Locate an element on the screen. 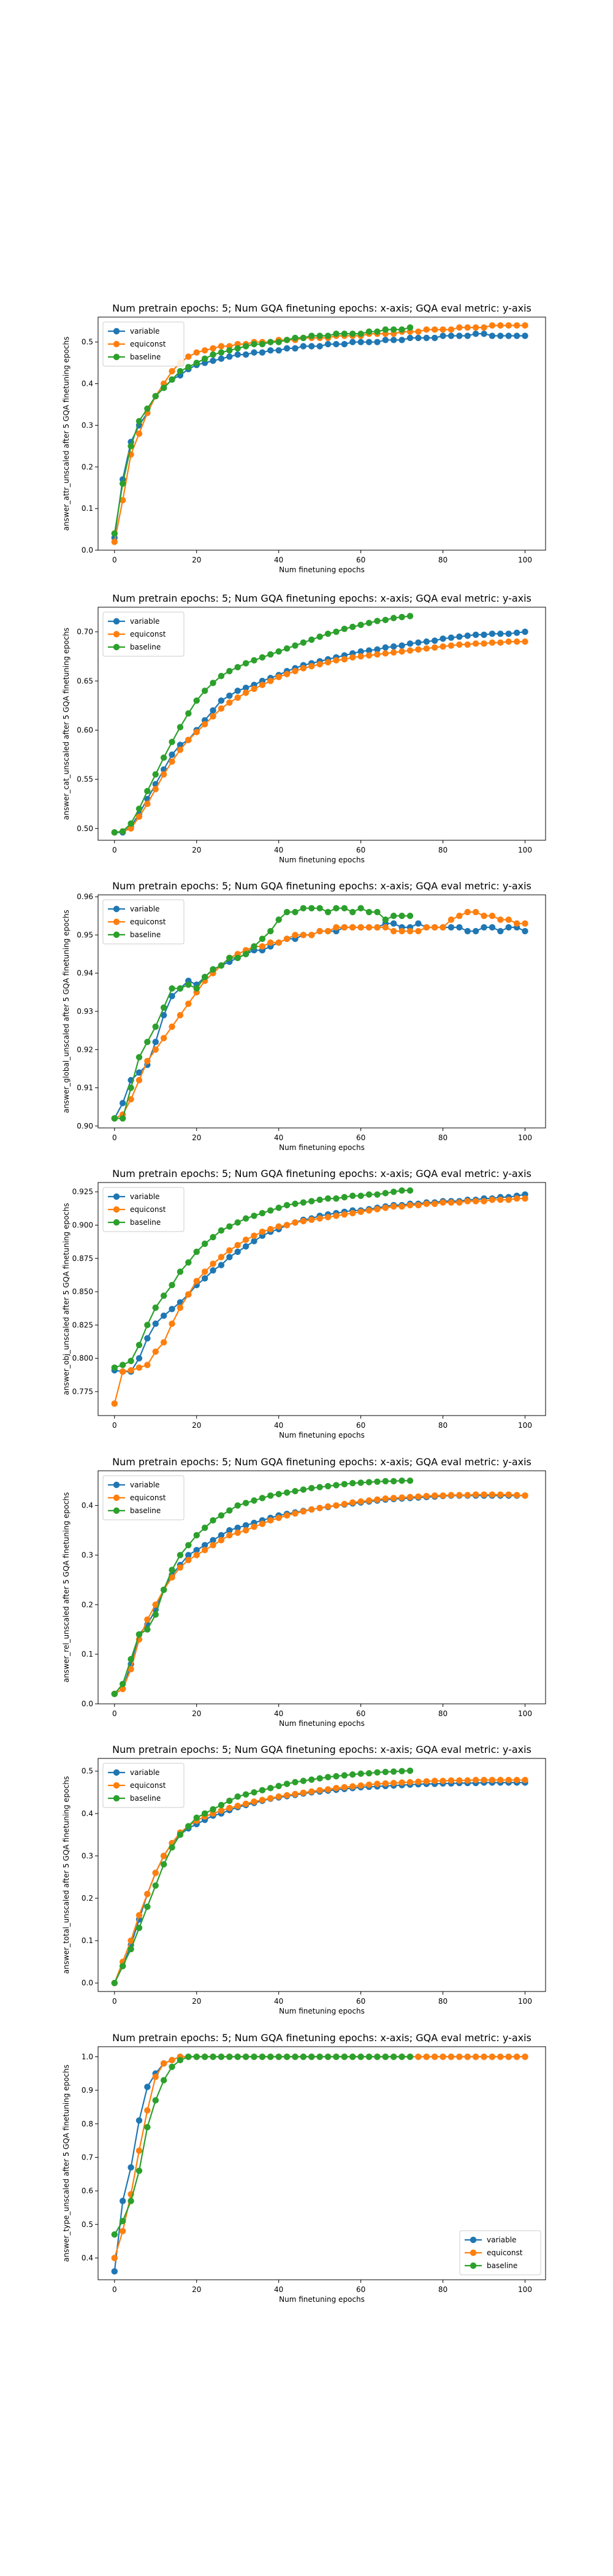  x-tick-label: 60 is located at coordinates (361, 850).